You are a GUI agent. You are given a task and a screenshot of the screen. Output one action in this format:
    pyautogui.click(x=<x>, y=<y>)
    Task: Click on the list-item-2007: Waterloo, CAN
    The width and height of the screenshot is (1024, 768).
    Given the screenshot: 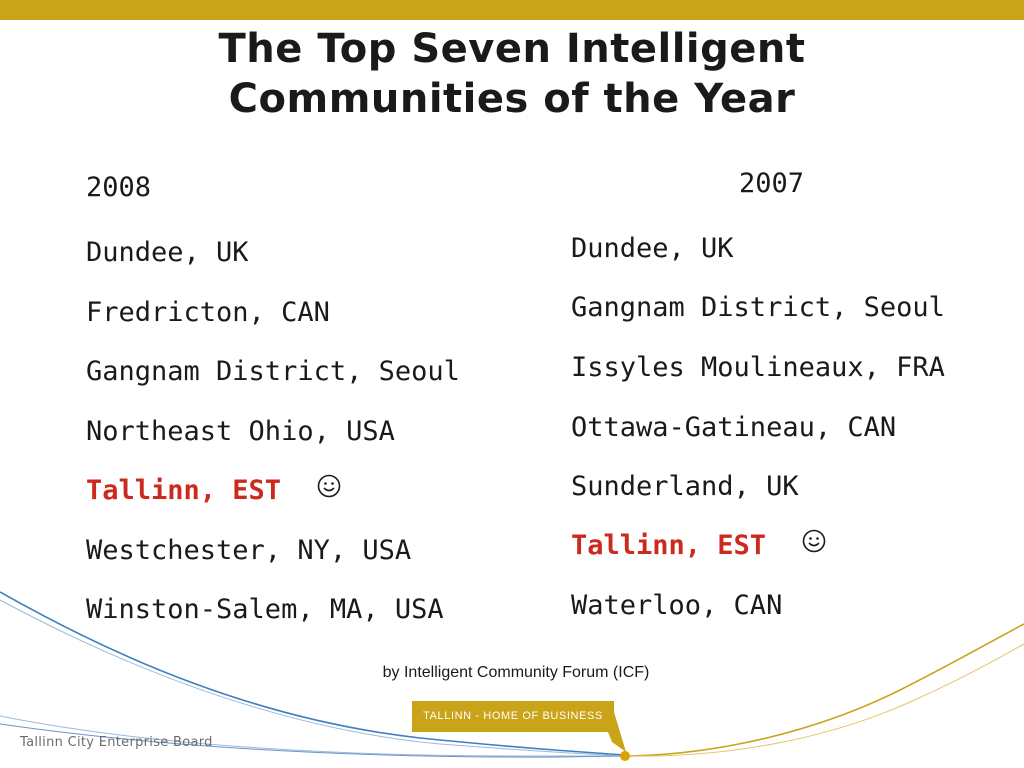 What is the action you would take?
    pyautogui.click(x=677, y=605)
    